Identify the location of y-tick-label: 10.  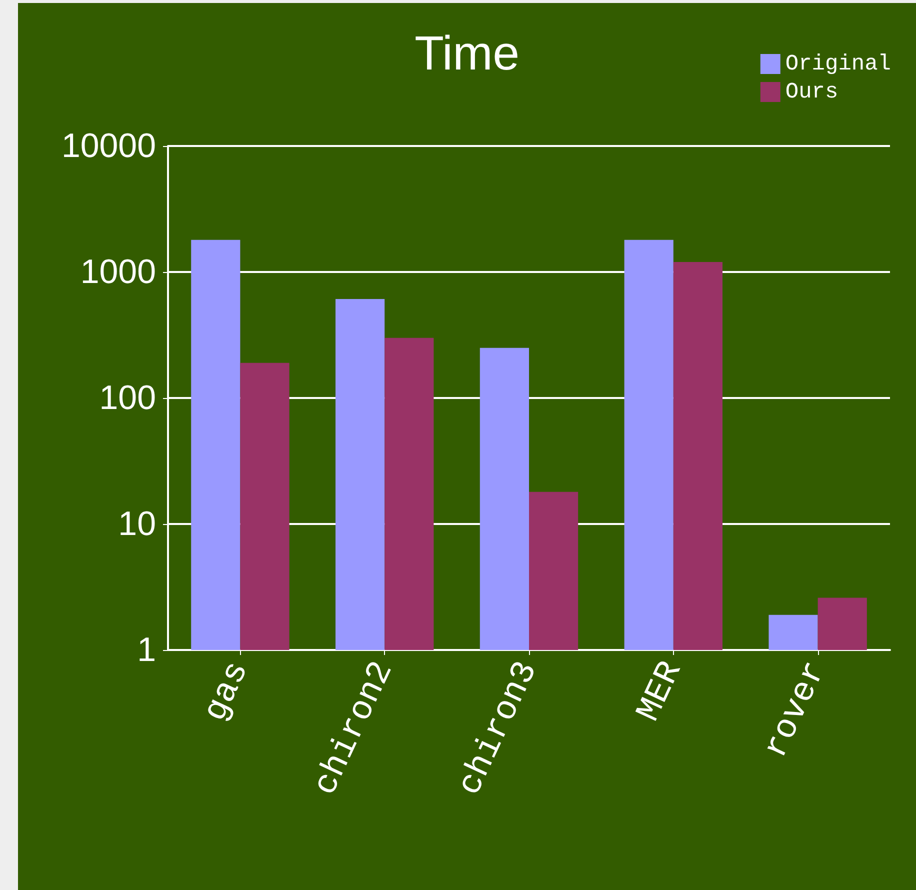
(137, 524).